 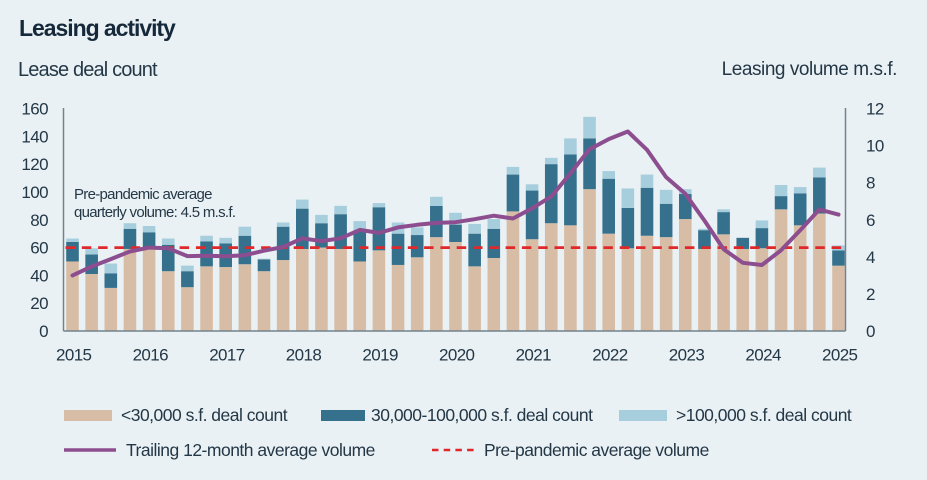 What do you see at coordinates (870, 257) in the screenshot?
I see `svg-text: 4` at bounding box center [870, 257].